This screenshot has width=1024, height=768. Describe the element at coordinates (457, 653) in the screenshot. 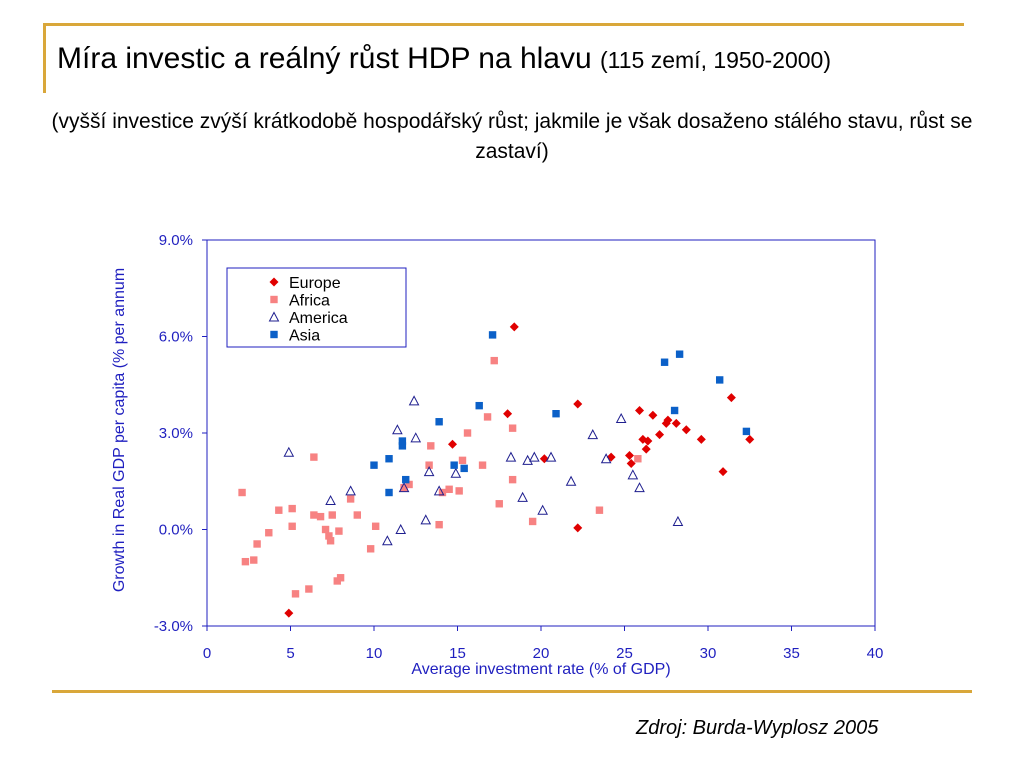

I see `x-tick-label: 15` at that location.